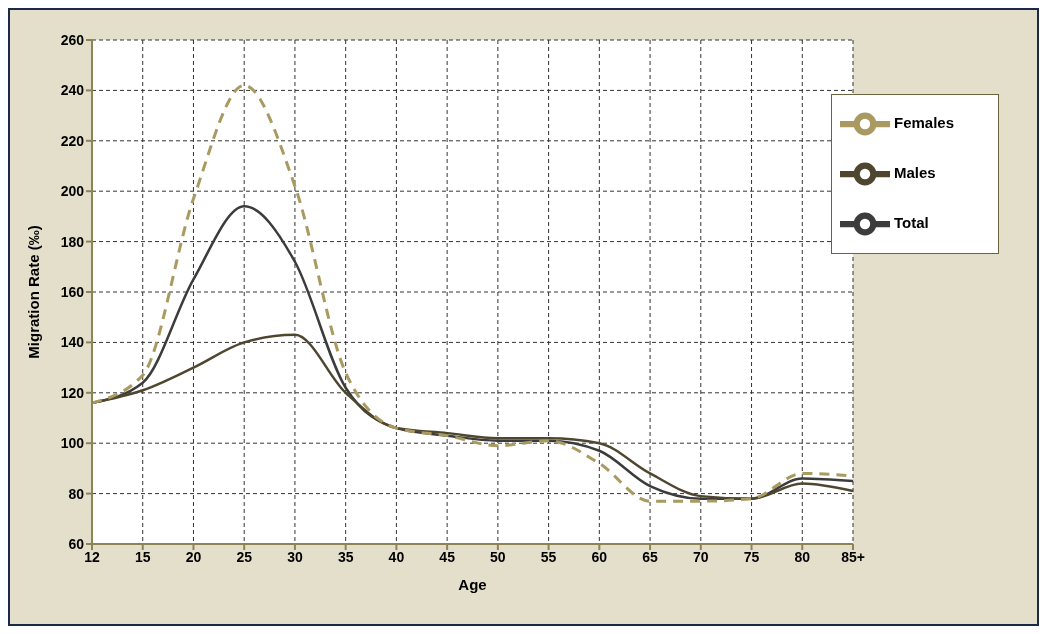  Describe the element at coordinates (72, 39) in the screenshot. I see `y-tick-label: 260` at that location.